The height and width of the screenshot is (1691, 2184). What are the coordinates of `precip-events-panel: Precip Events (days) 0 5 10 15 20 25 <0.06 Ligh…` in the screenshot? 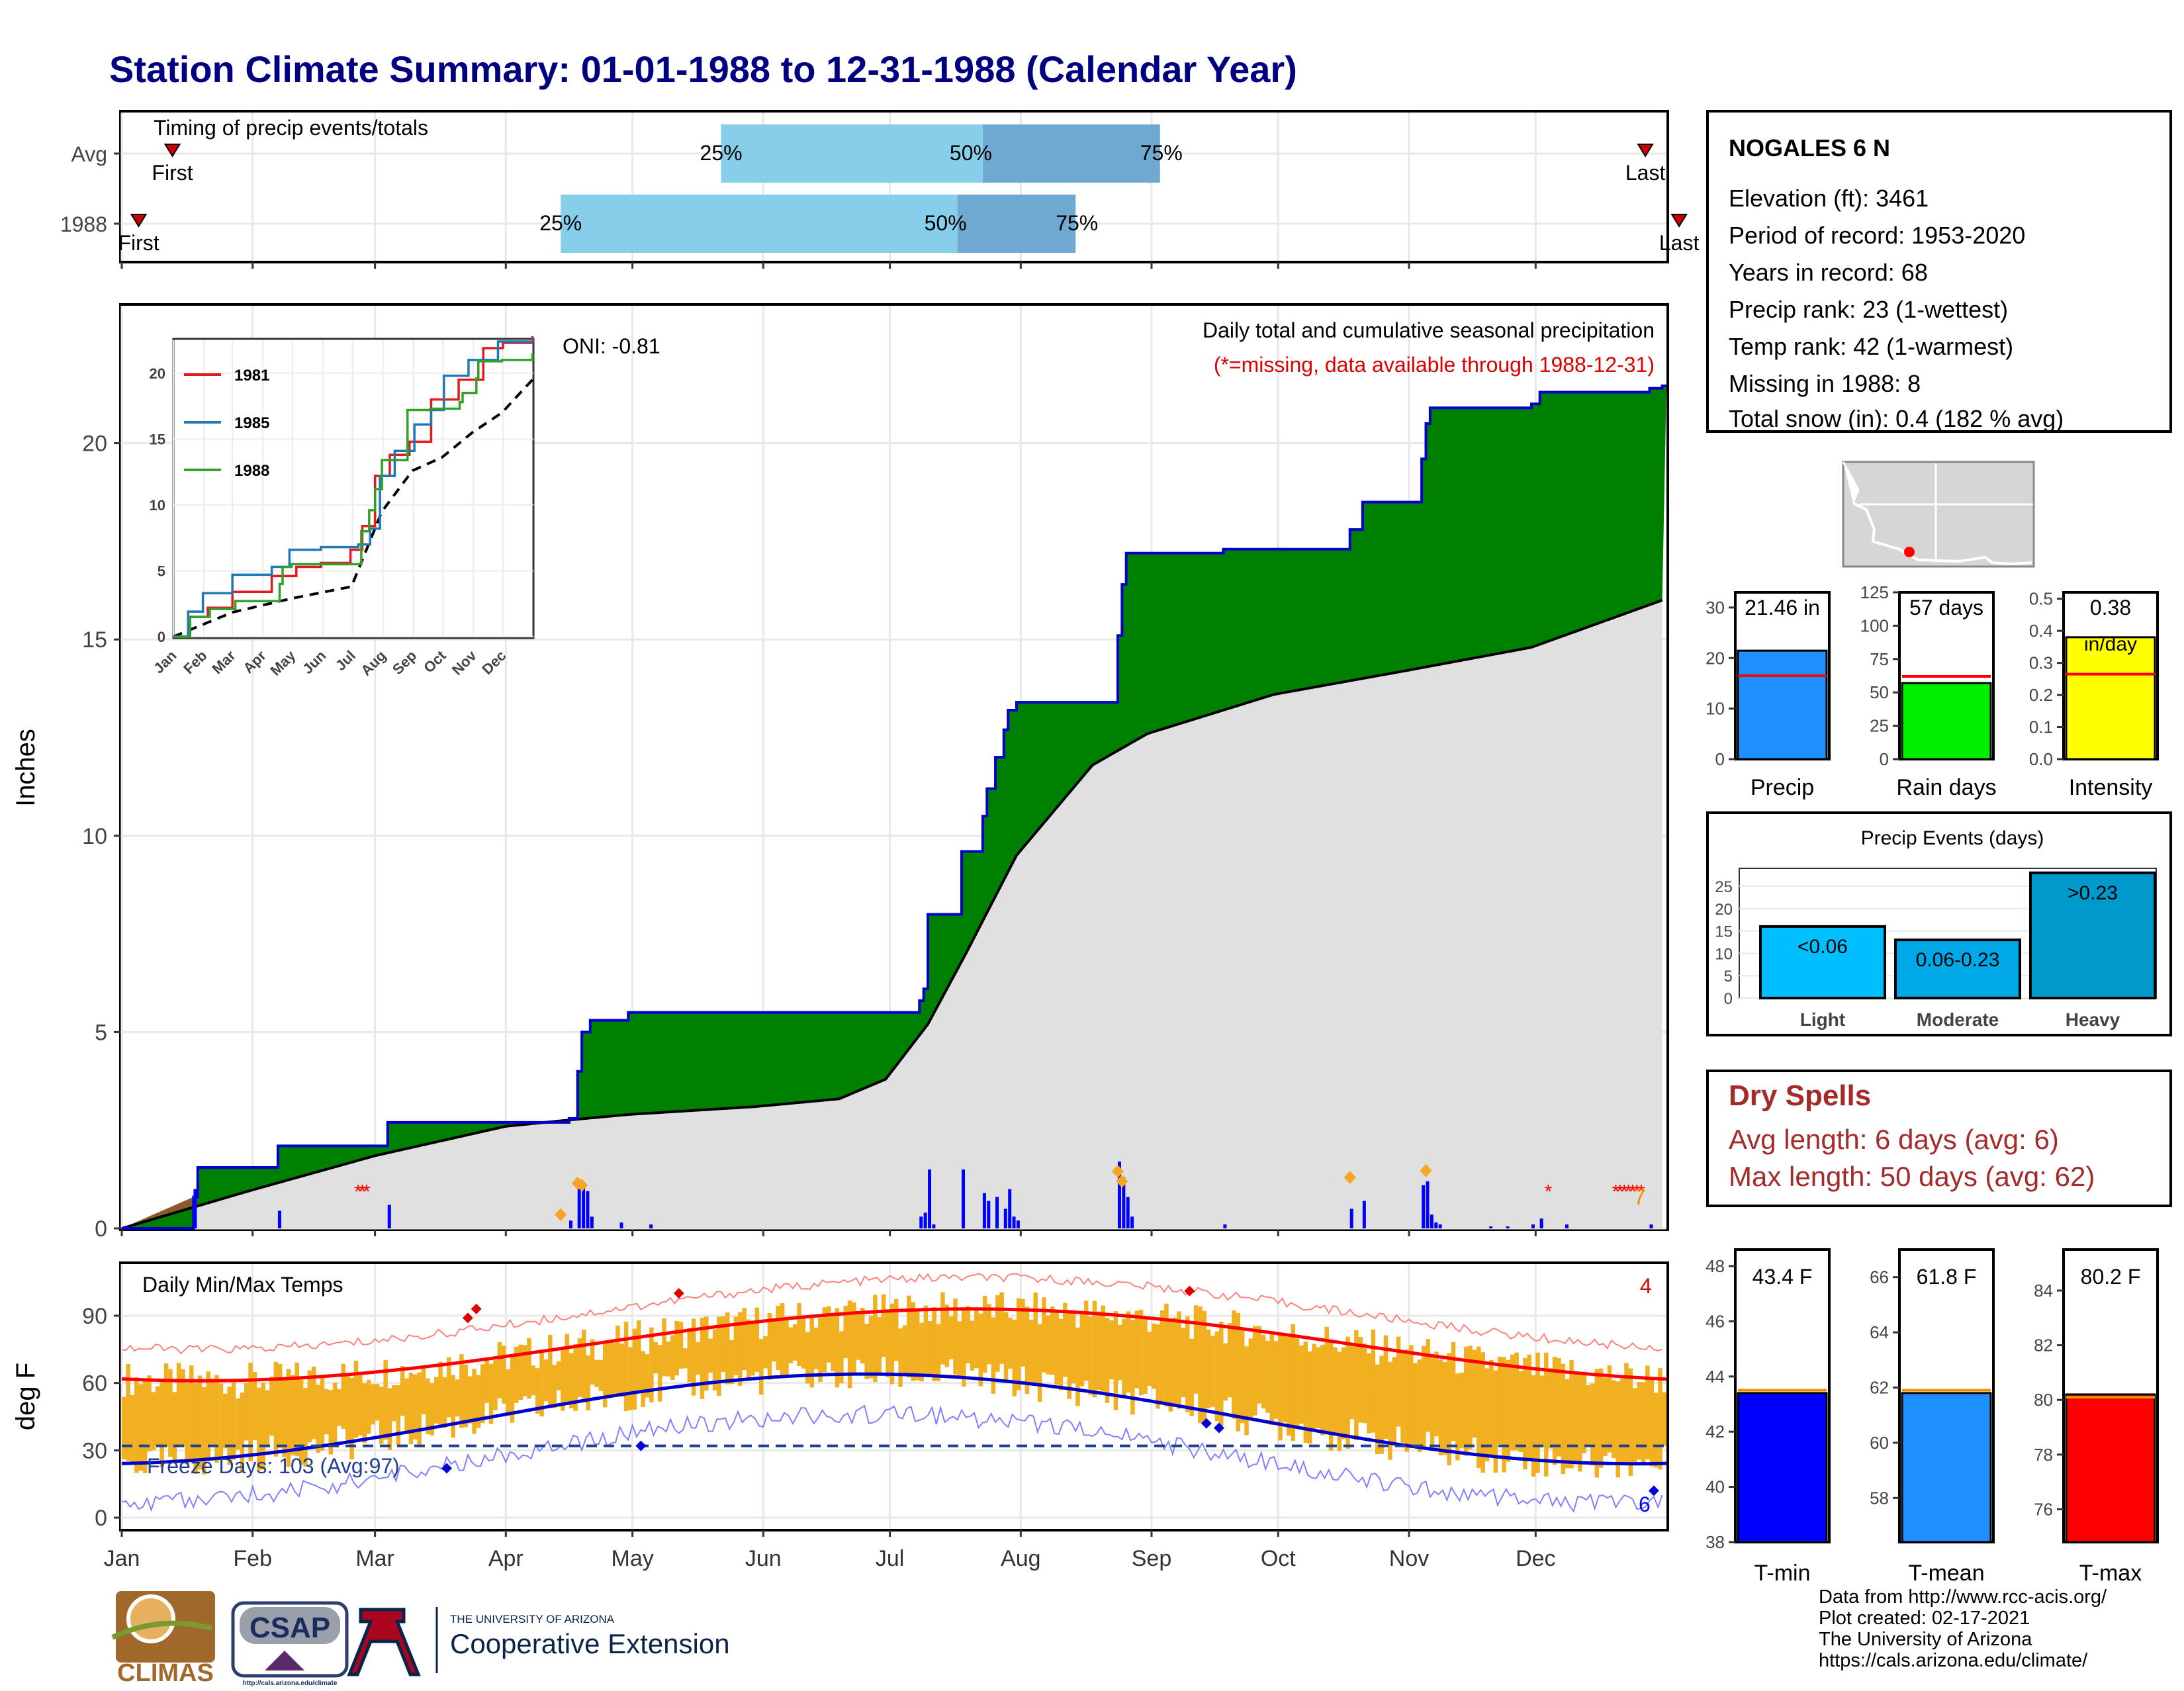 It's located at (1939, 924).